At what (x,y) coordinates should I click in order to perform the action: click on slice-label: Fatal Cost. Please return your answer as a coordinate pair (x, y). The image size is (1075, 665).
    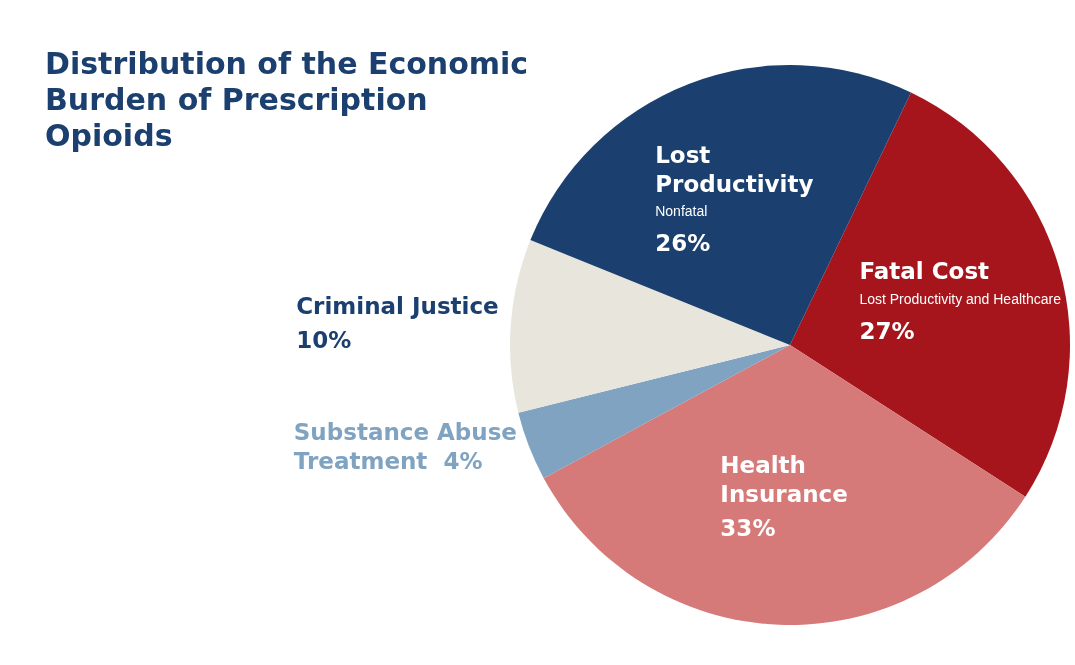
    Looking at the image, I should click on (924, 271).